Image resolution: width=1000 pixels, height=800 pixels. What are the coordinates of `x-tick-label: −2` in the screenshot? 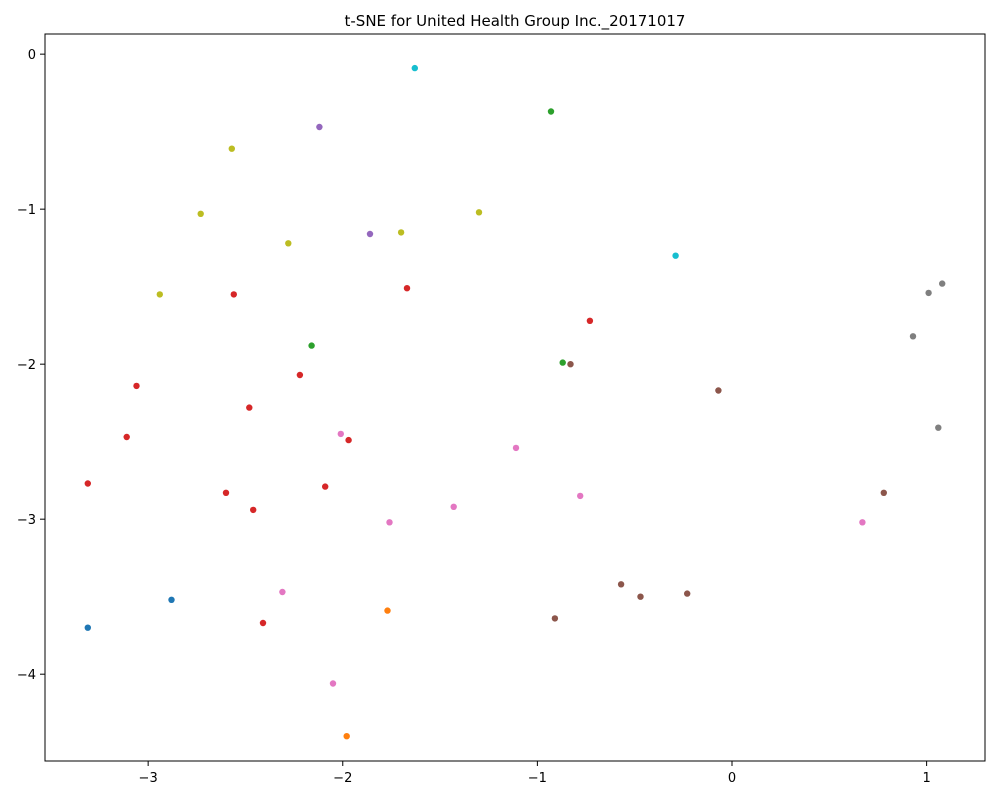 It's located at (342, 778).